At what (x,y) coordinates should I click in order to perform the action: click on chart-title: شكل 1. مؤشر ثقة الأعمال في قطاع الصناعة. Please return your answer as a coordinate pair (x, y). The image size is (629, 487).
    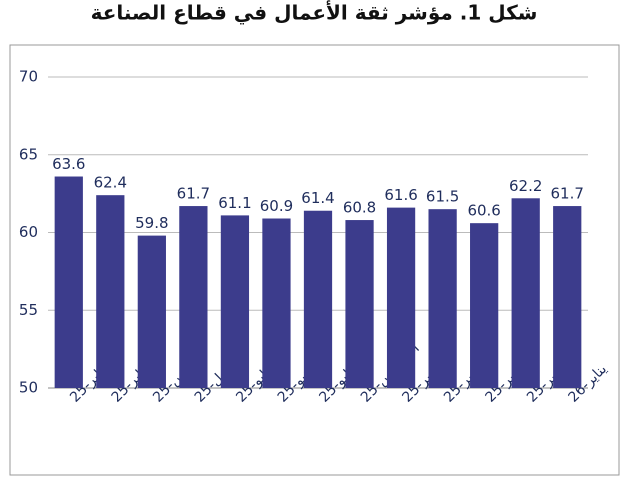
    Looking at the image, I should click on (314, 13).